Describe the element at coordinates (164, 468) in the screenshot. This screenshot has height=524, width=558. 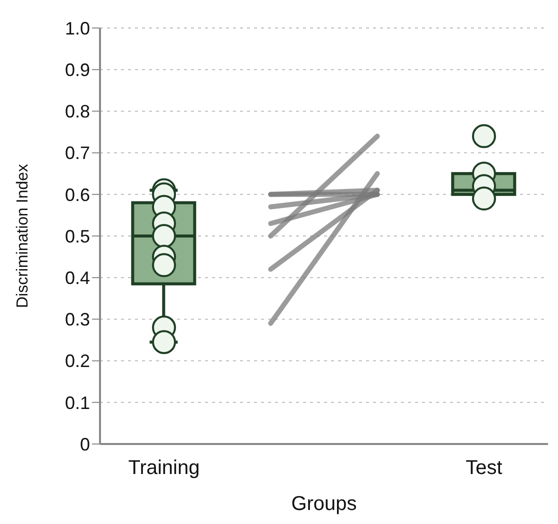
I see `x-tick-label: Training` at that location.